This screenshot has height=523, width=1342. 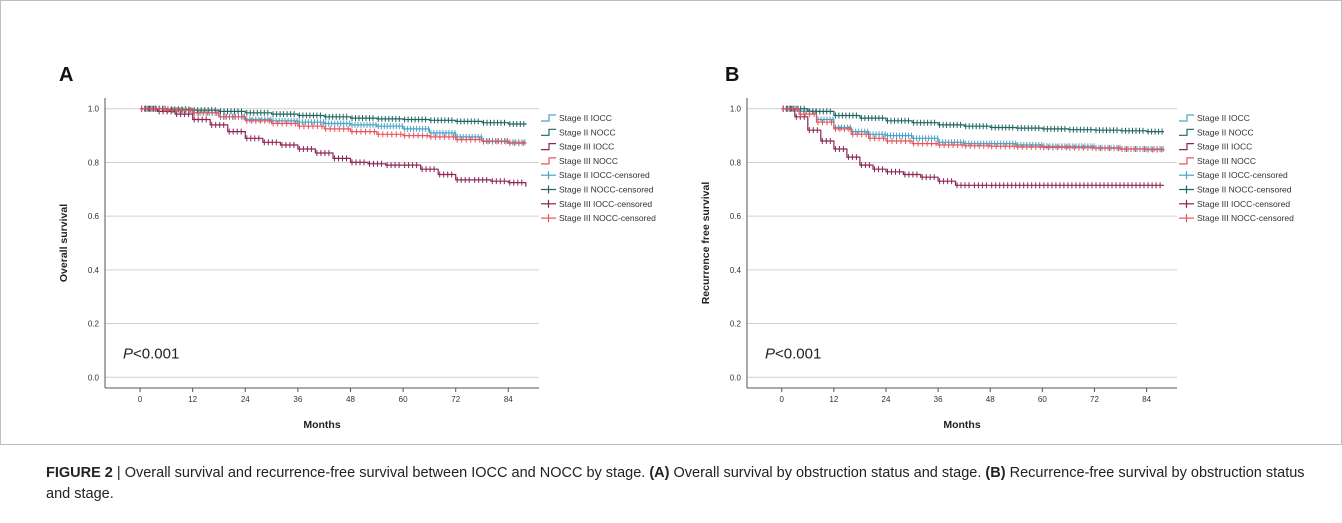 What do you see at coordinates (64, 243) in the screenshot?
I see `y-axis-label: Overall survival` at bounding box center [64, 243].